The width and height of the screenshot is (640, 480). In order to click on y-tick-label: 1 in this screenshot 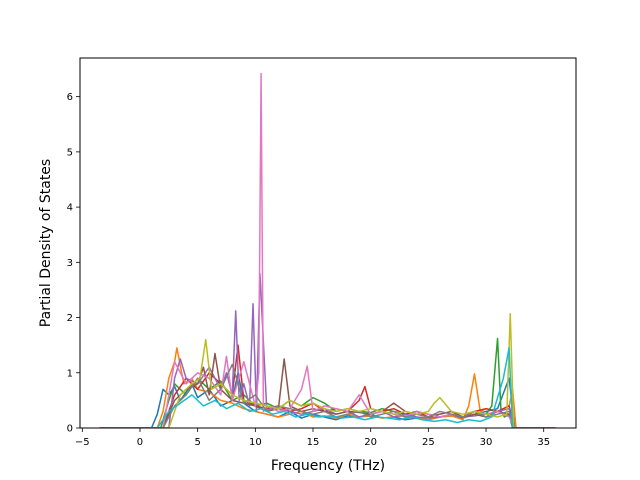, I will do `click(70, 373)`.